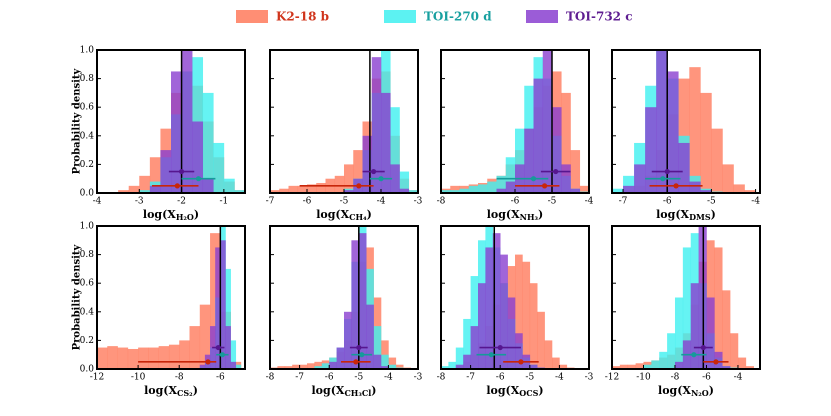  Describe the element at coordinates (87, 194) in the screenshot. I see `y-tick-label: 0.0` at that location.